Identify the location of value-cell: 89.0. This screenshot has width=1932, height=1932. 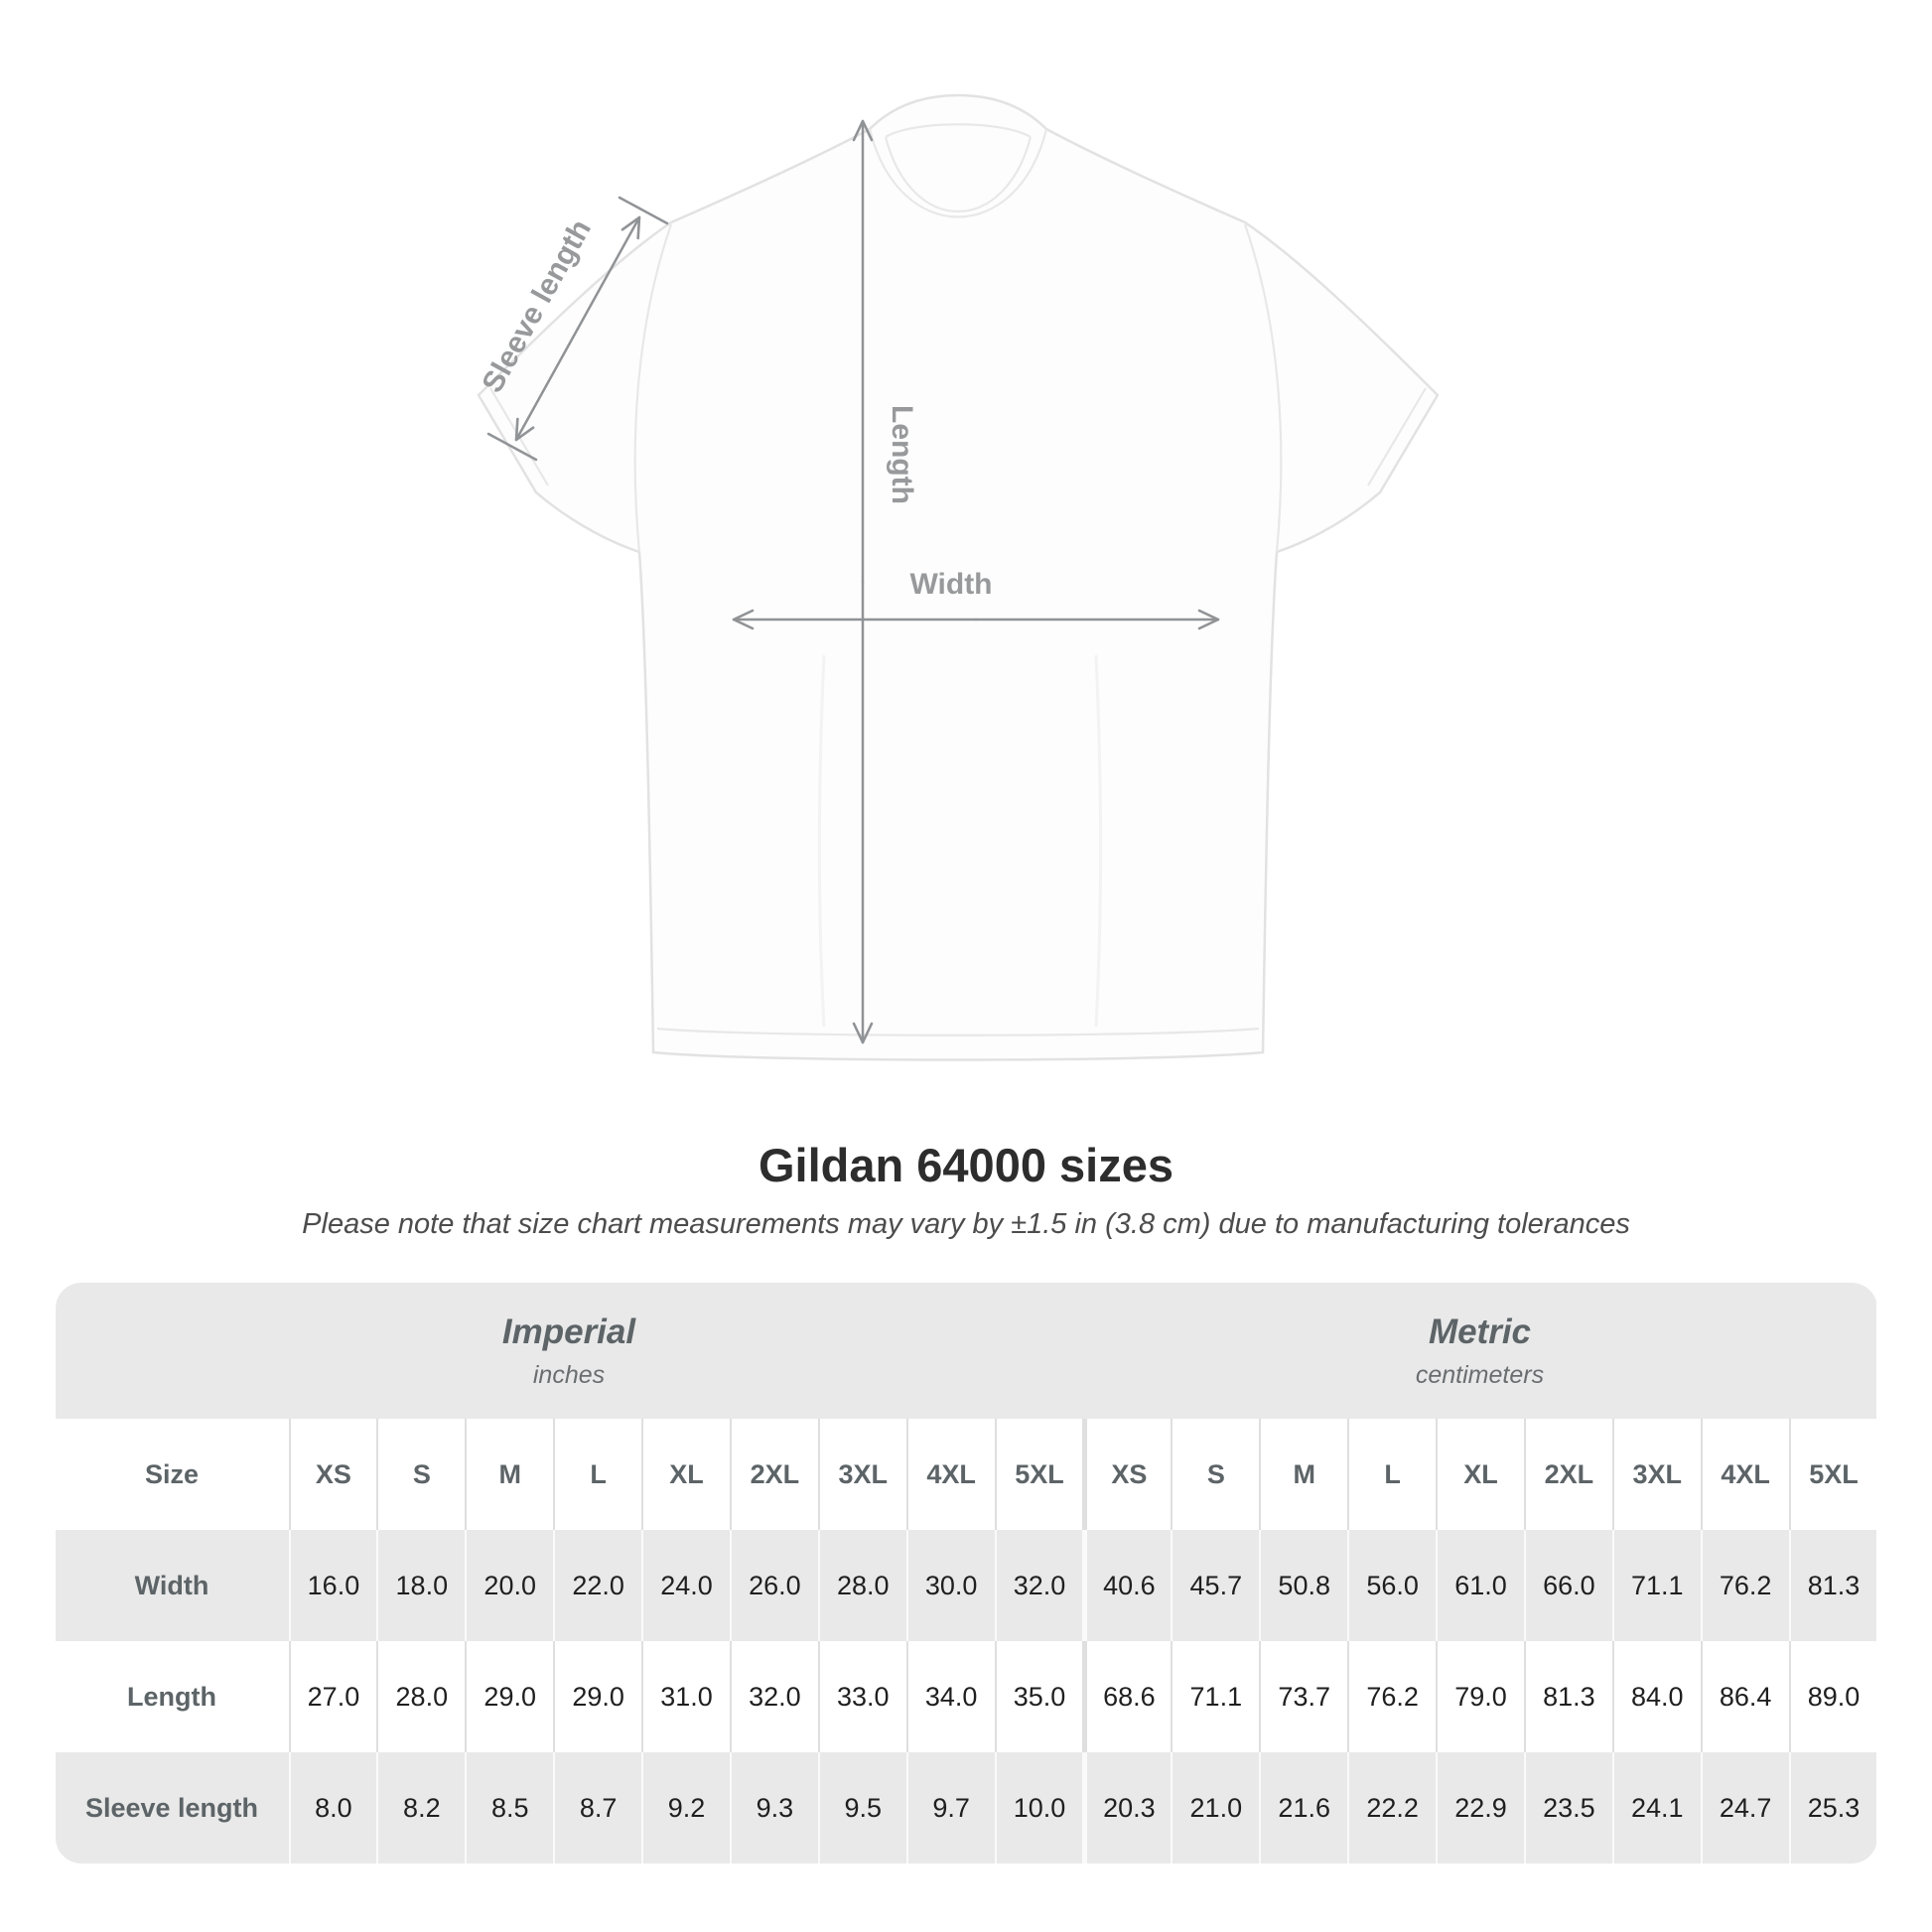
(1833, 1697).